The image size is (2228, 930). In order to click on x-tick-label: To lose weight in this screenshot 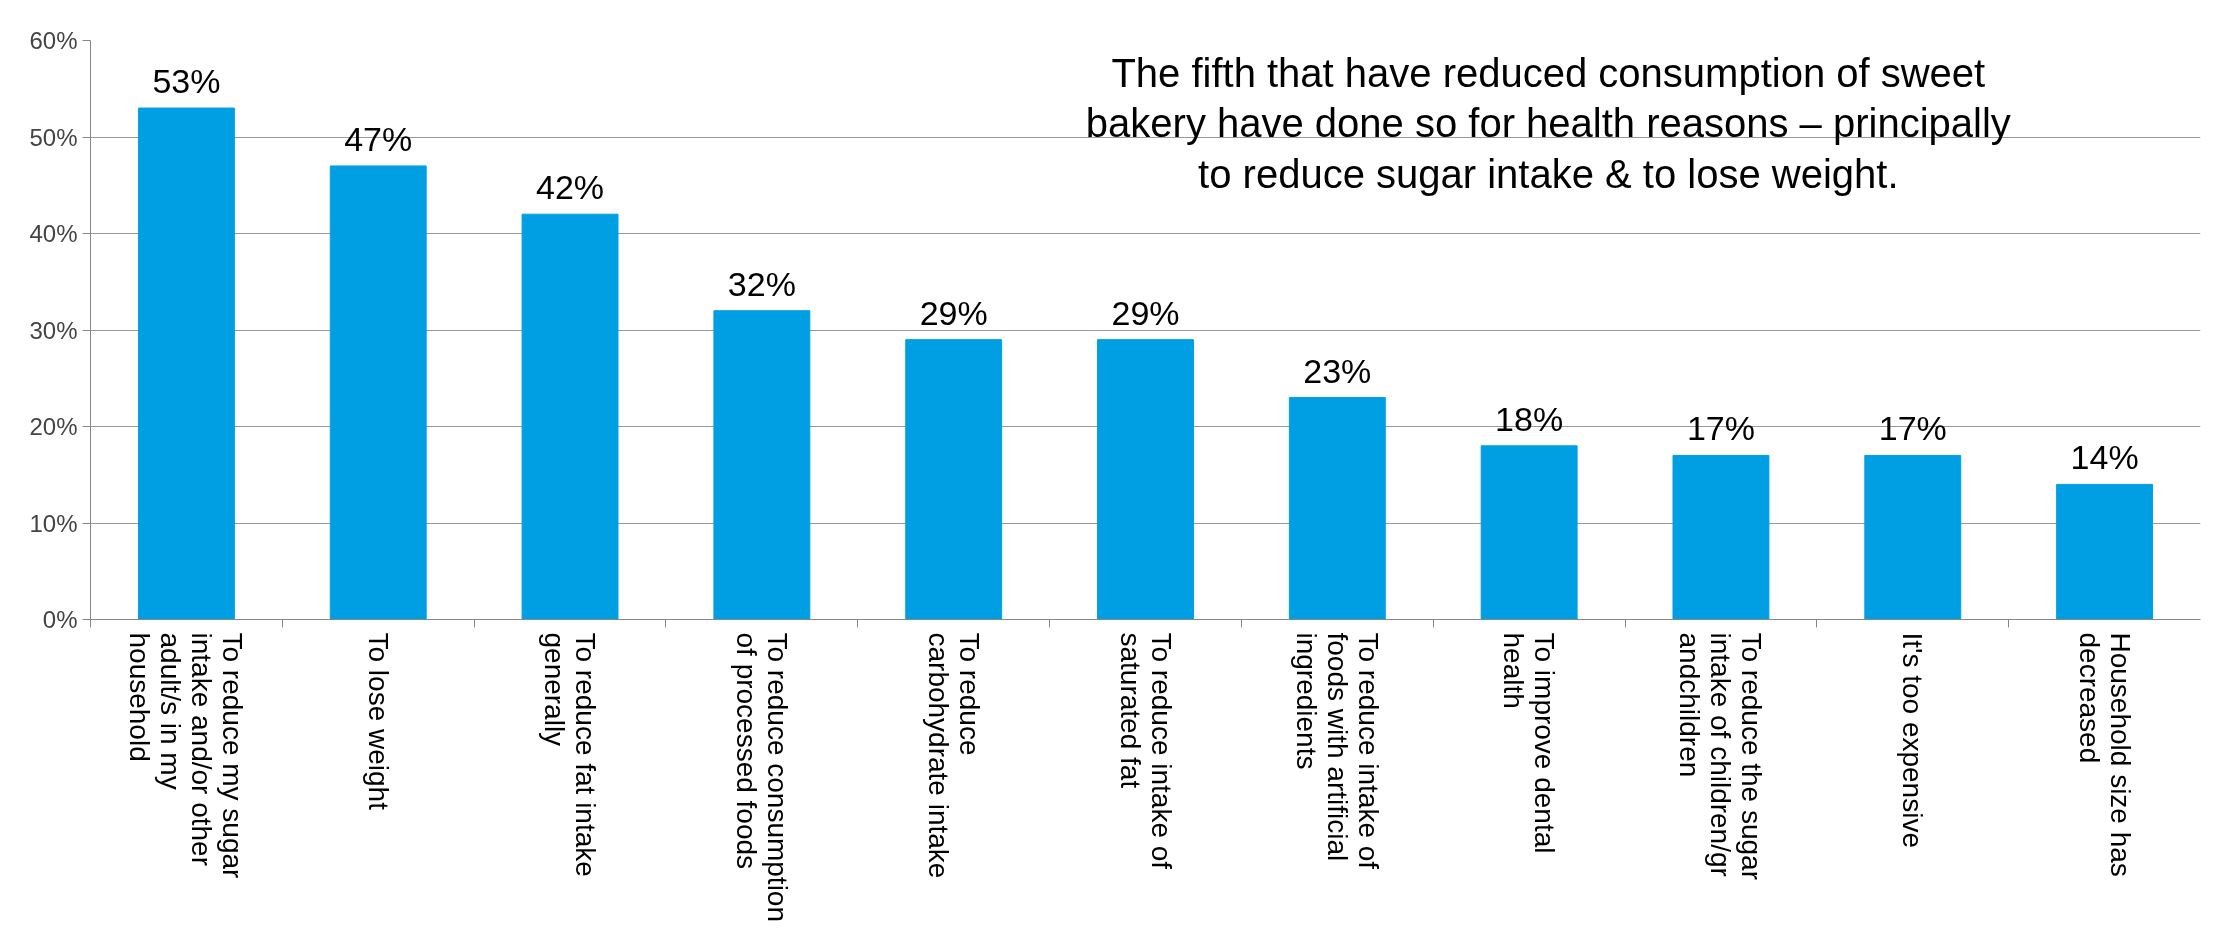, I will do `click(378, 721)`.